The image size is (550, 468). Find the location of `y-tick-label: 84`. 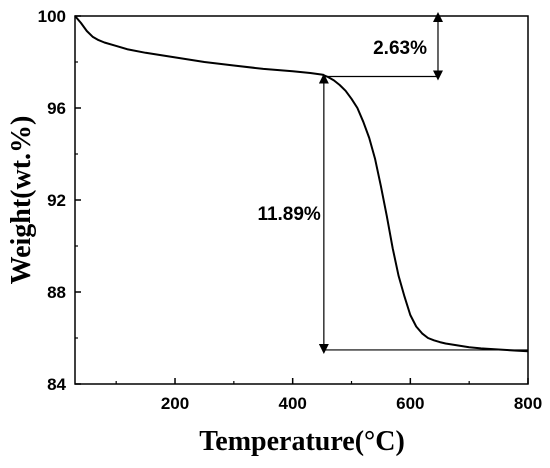

y-tick-label: 84 is located at coordinates (56, 384).